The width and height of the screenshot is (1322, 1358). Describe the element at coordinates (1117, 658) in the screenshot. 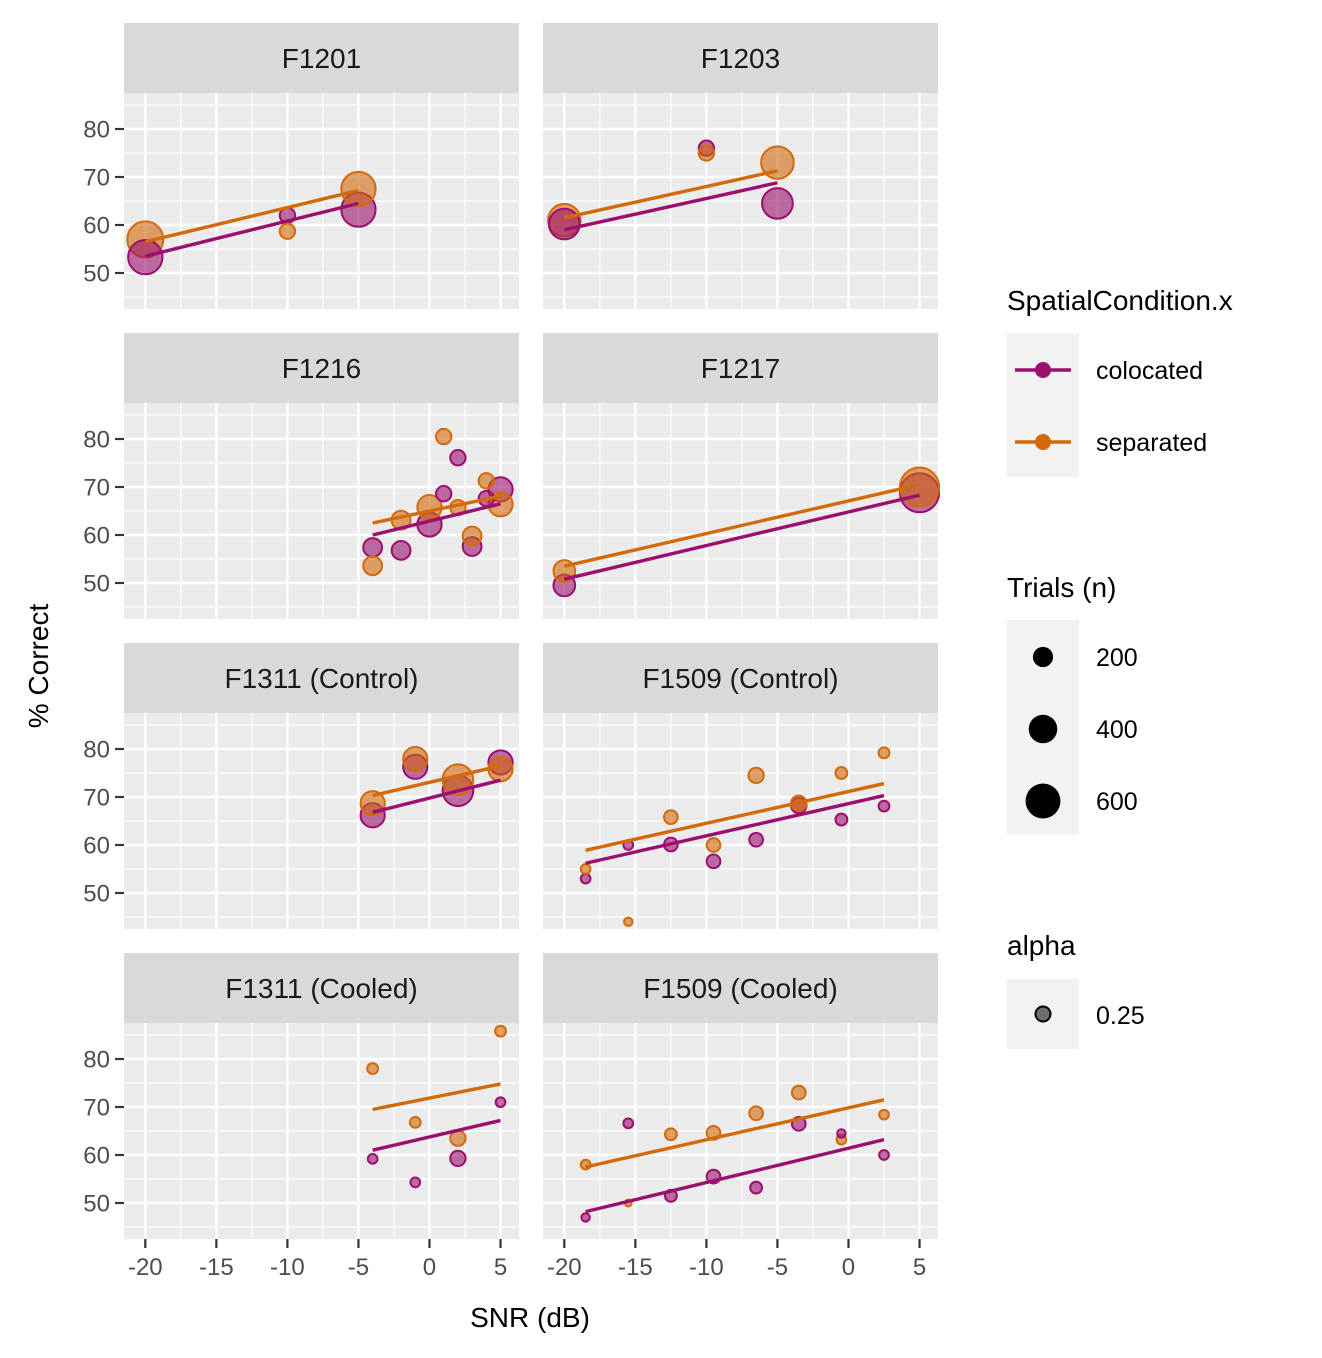

I see `legend-label: 200` at that location.